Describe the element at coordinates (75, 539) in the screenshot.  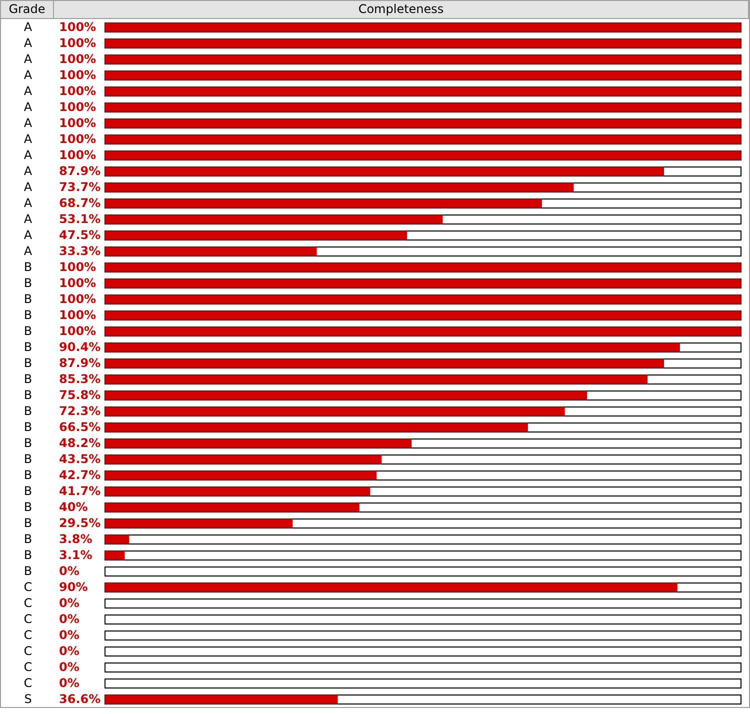
I see `data-label: 3.8%` at that location.